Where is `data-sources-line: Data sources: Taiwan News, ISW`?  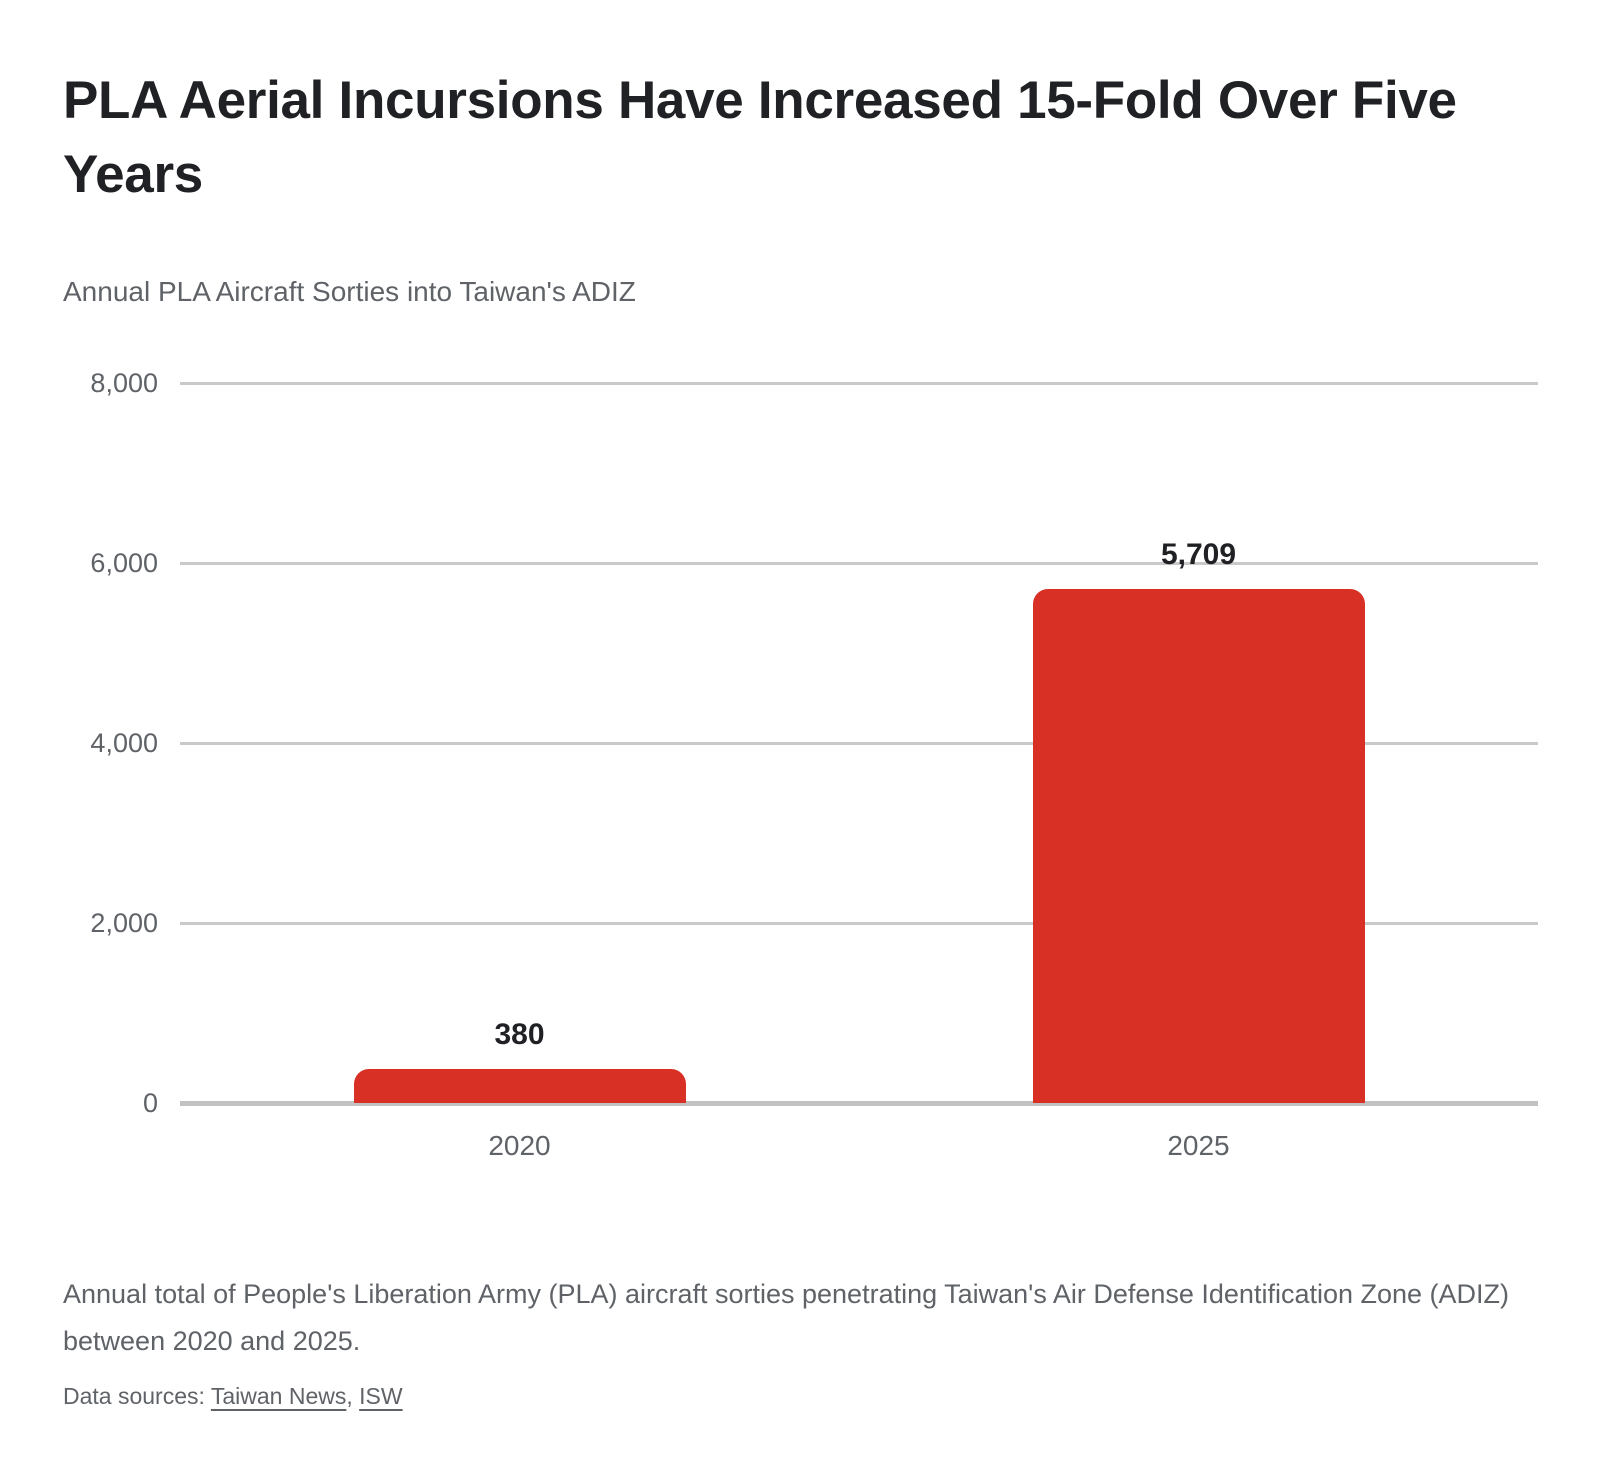
data-sources-line: Data sources: Taiwan News, ISW is located at coordinates (233, 1396).